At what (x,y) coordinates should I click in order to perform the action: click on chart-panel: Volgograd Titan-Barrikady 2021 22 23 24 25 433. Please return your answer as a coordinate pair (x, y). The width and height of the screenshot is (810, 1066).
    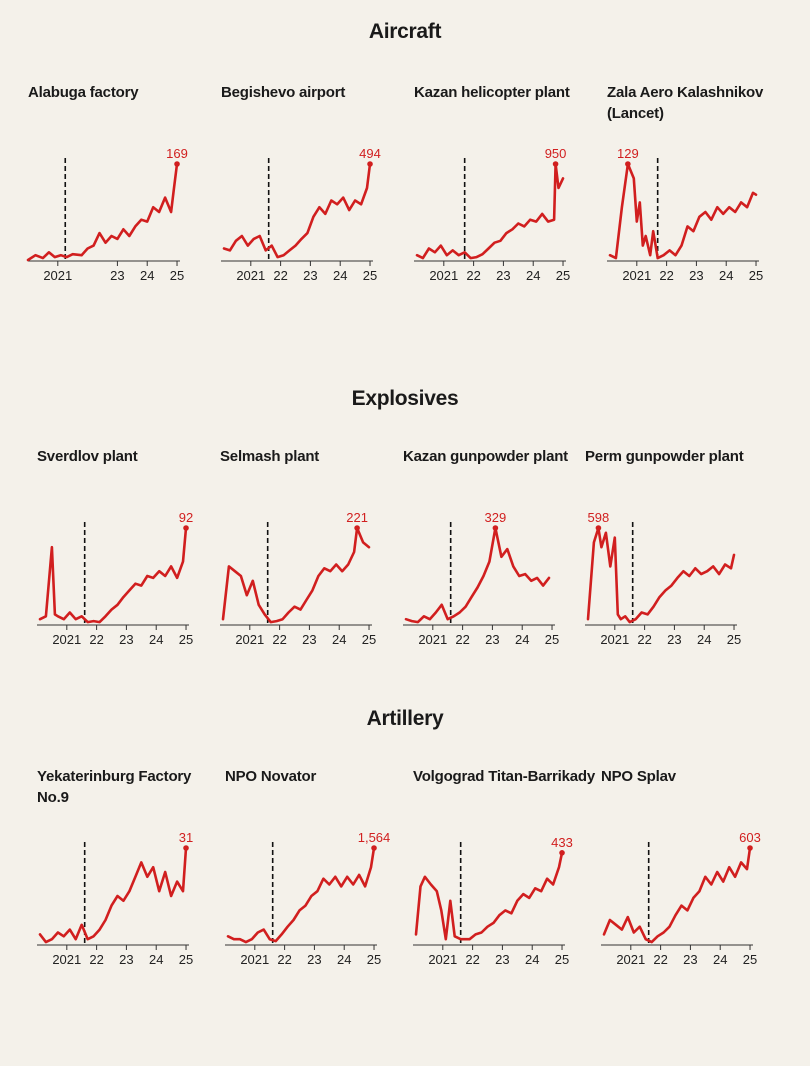
    Looking at the image, I should click on (508, 916).